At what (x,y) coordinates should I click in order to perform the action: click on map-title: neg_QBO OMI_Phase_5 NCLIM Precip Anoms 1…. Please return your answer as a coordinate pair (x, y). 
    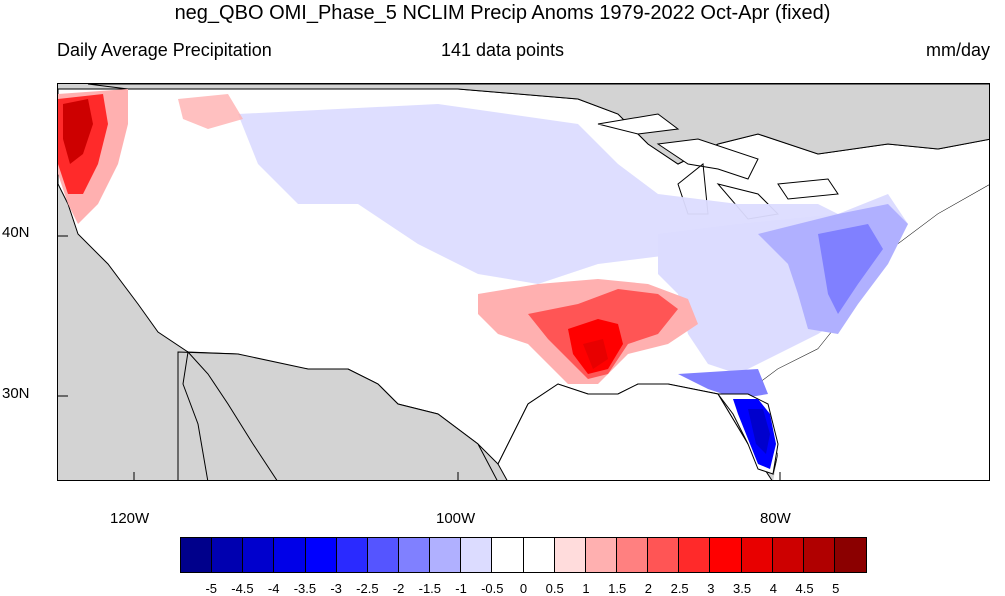
    Looking at the image, I should click on (502, 13).